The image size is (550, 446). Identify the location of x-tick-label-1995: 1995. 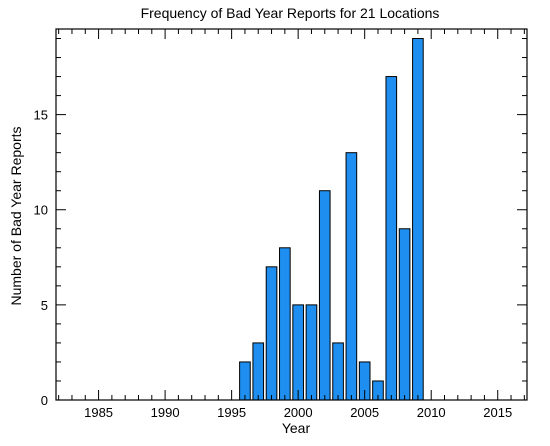
(231, 412).